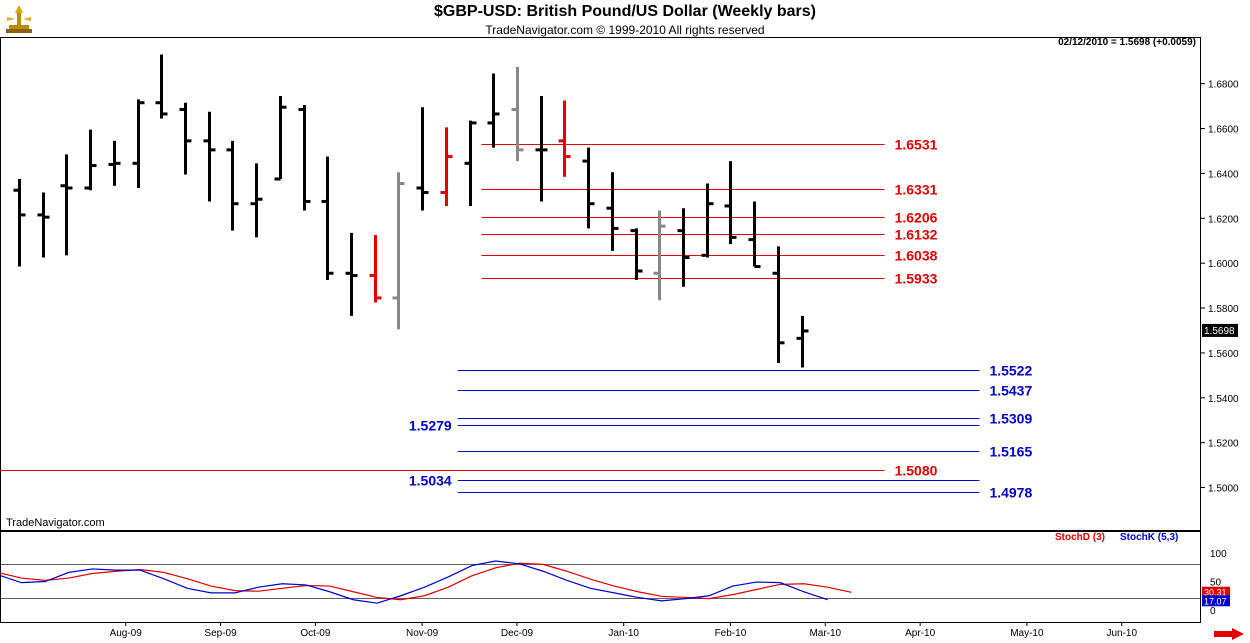 The image size is (1250, 643). Describe the element at coordinates (916, 235) in the screenshot. I see `level-label: 1.6132` at that location.